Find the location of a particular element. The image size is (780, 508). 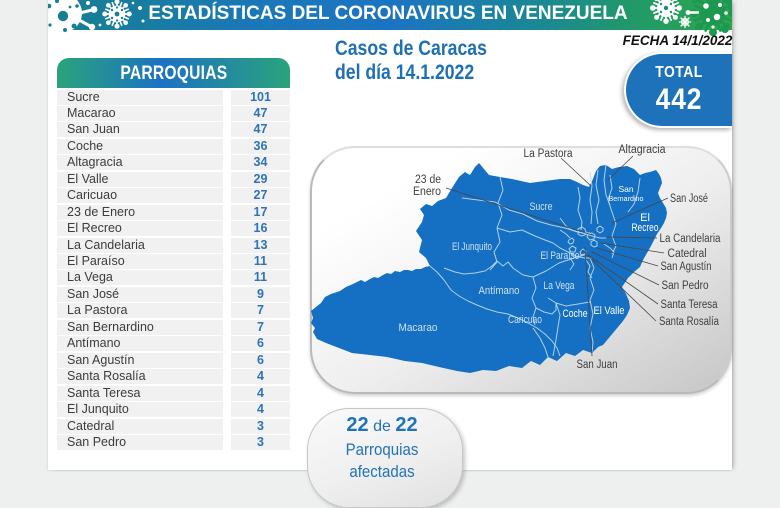

svg-text: Recreo is located at coordinates (645, 228).